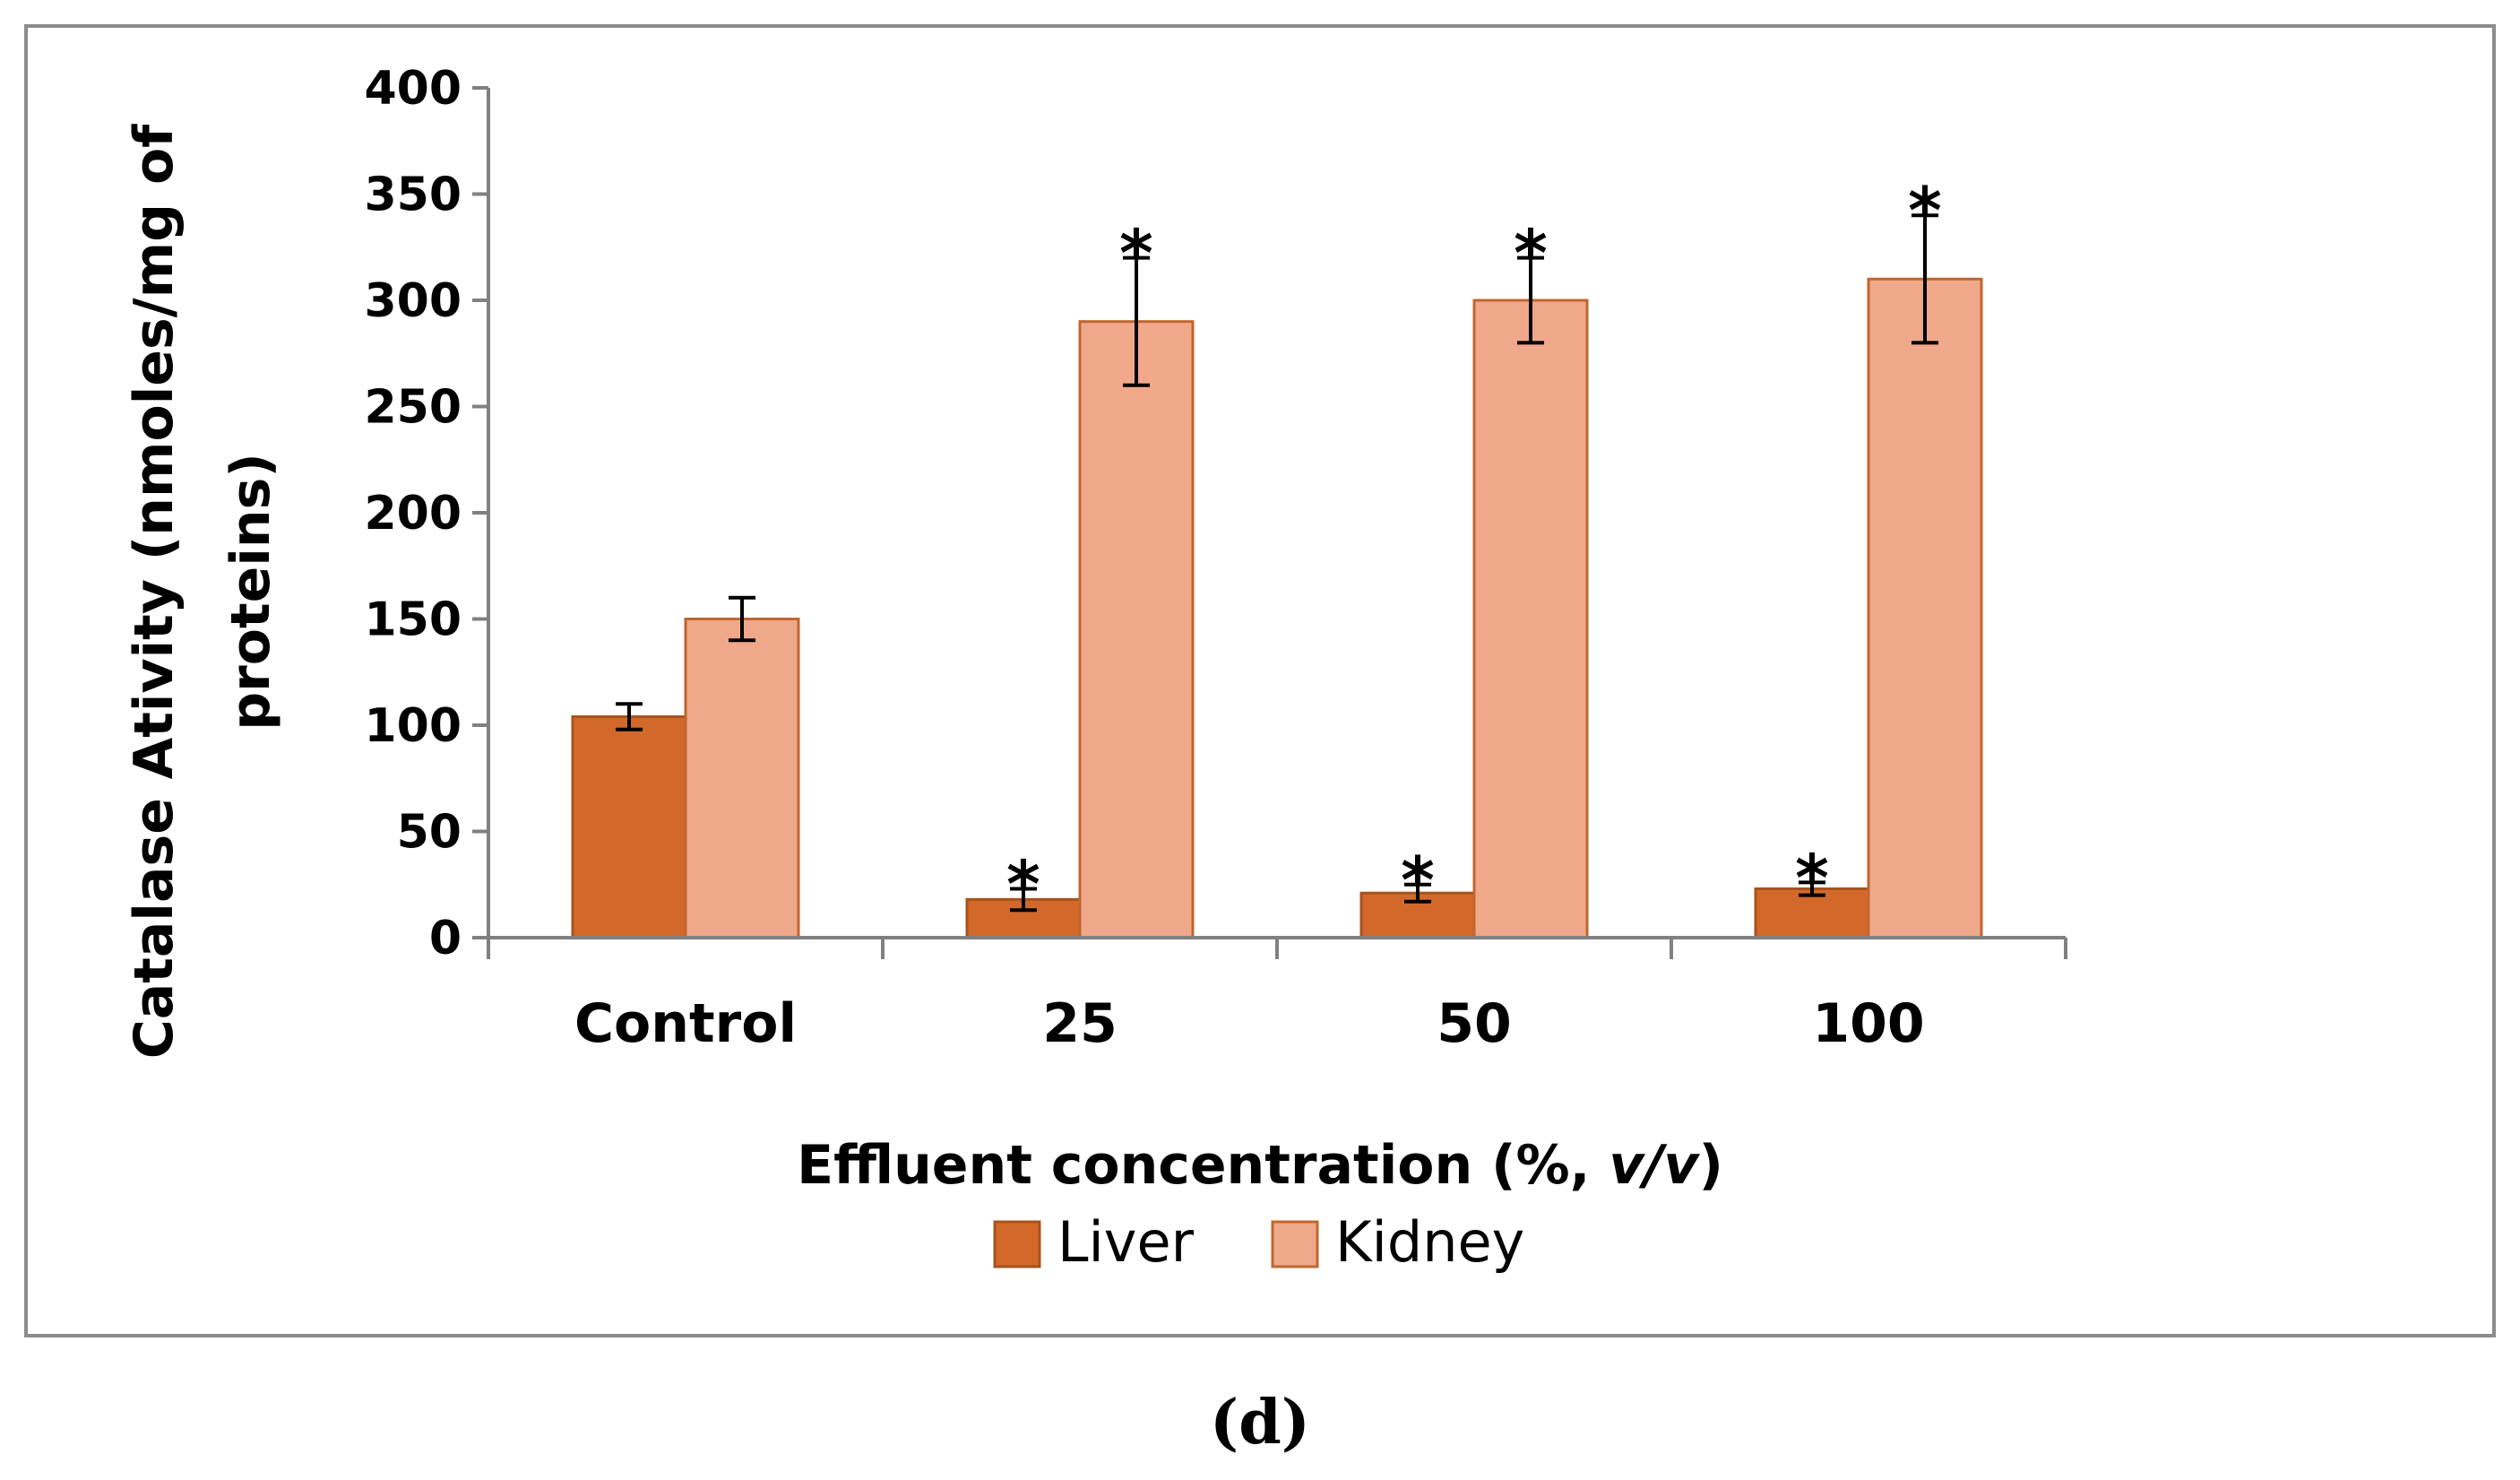 This screenshot has height=1480, width=2520. What do you see at coordinates (1868, 1023) in the screenshot?
I see `x-tick-label-100: 100` at bounding box center [1868, 1023].